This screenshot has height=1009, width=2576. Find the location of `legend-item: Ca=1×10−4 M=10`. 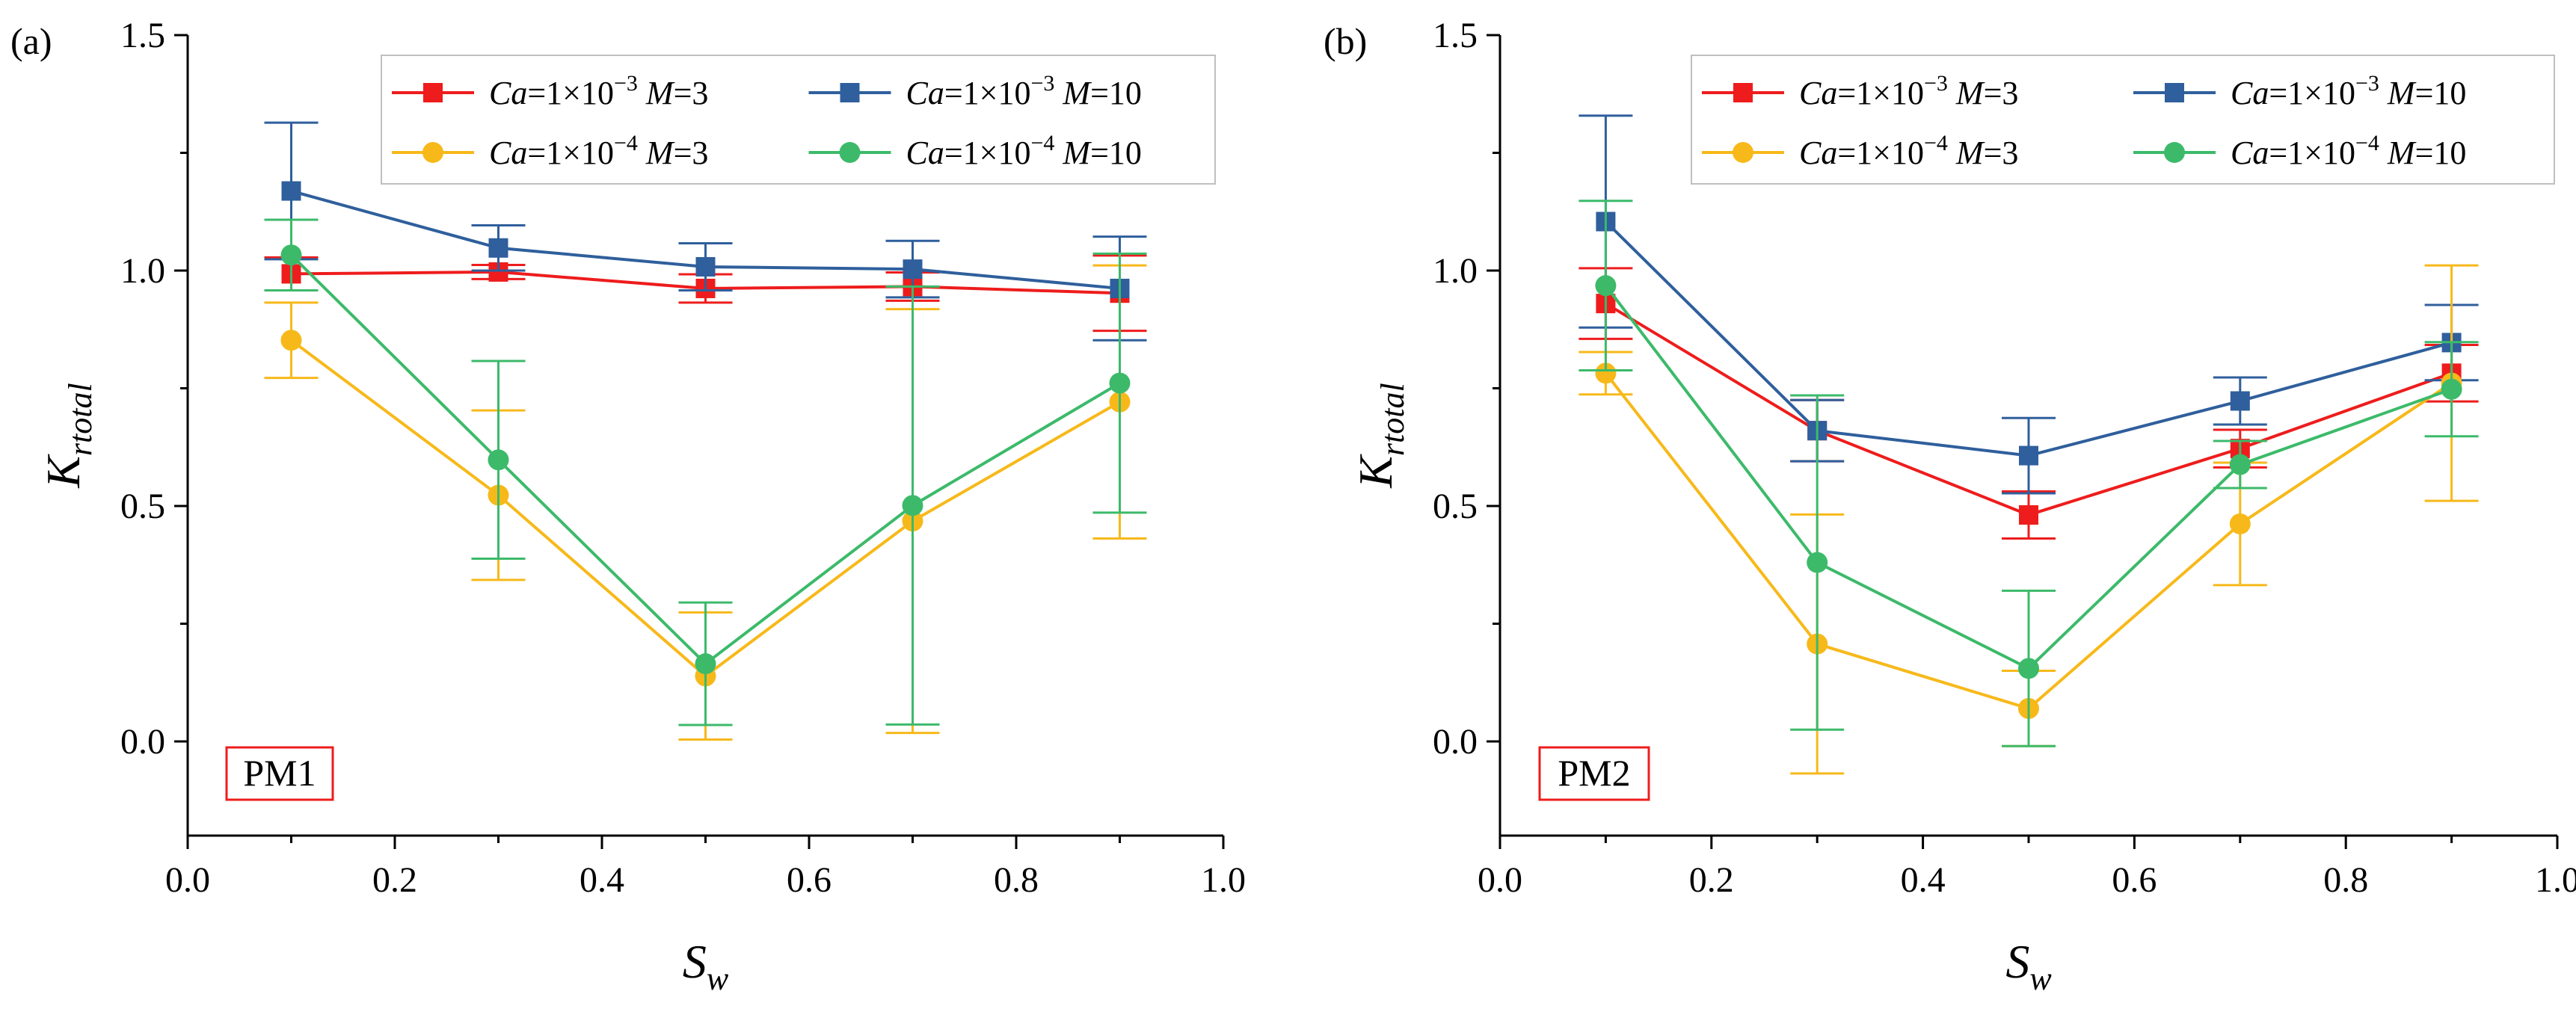

legend-item: Ca=1×10−4 M=10 is located at coordinates (2299, 151).